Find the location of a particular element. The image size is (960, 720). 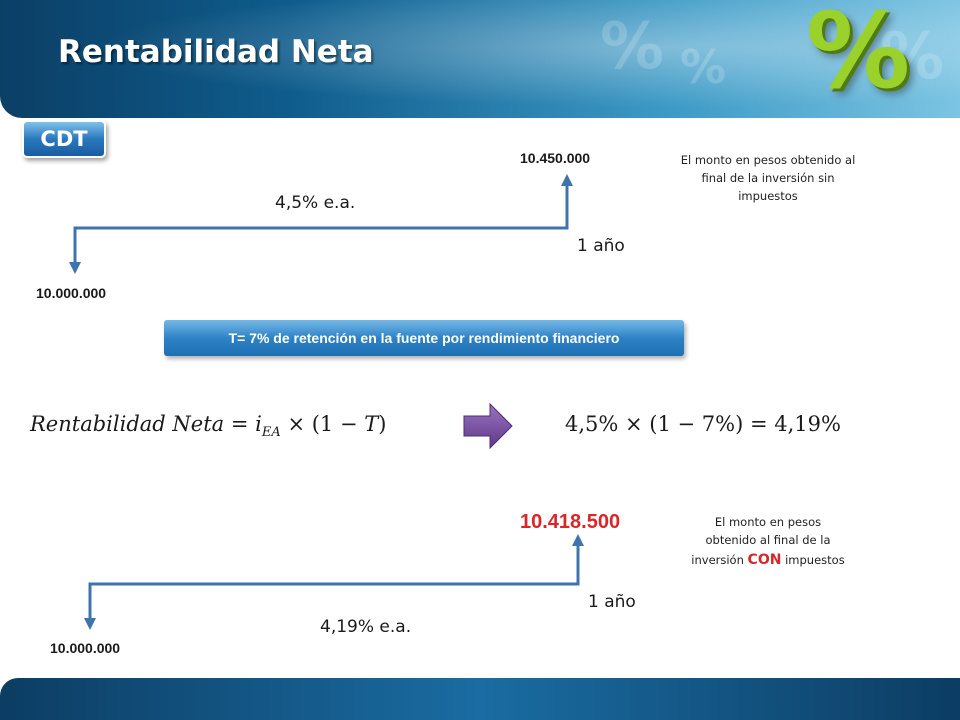

bottom-period-label: 1 año is located at coordinates (612, 602).